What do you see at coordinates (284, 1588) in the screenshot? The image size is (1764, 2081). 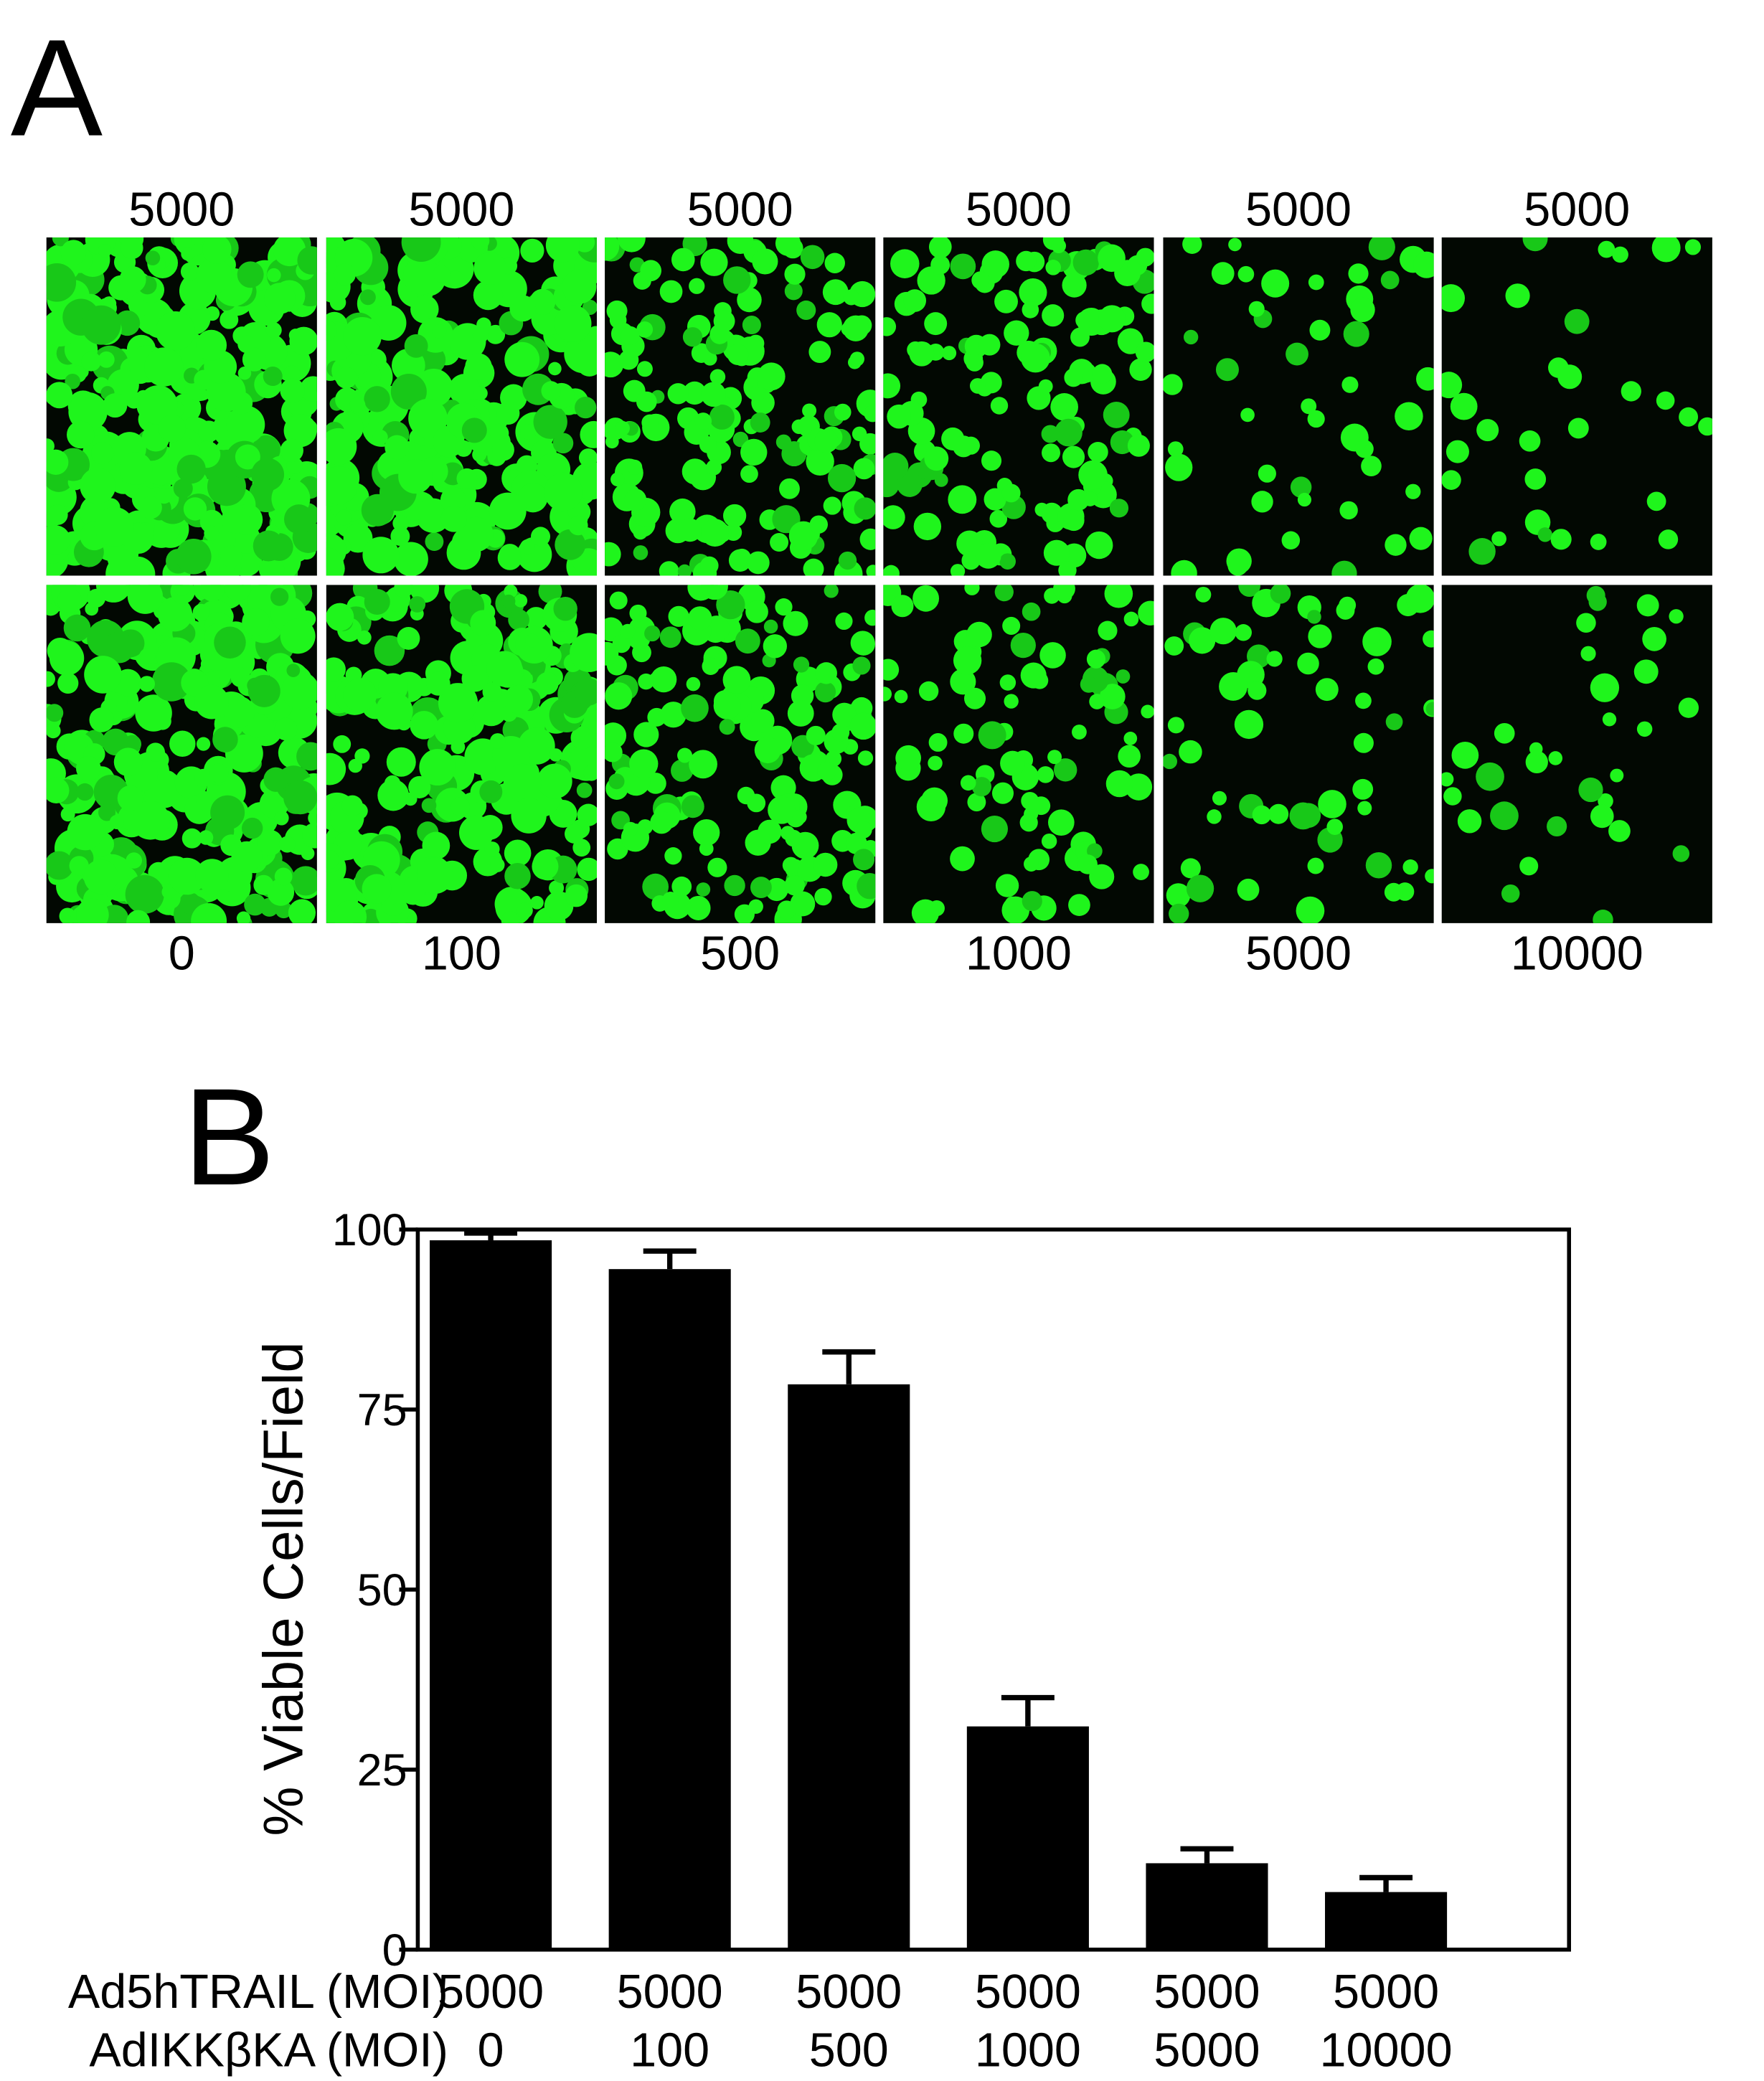 I see `y-axis-label: % Viable Cells/Field` at bounding box center [284, 1588].